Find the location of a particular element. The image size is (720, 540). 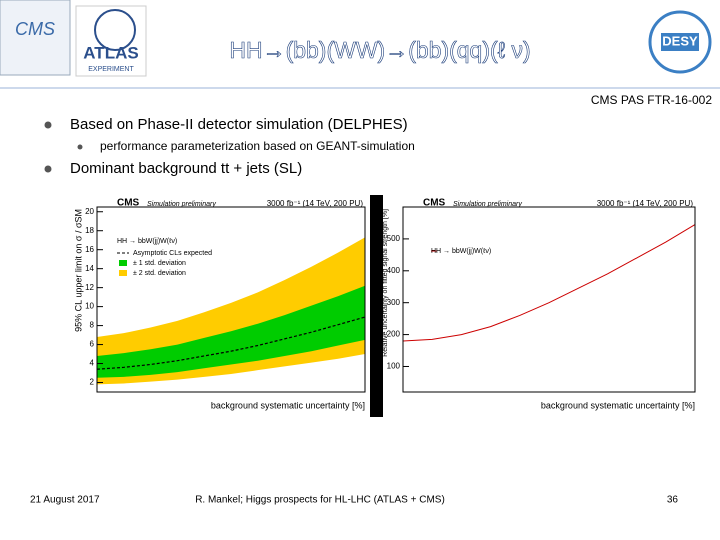

atlas-ring is located at coordinates (115, 30).